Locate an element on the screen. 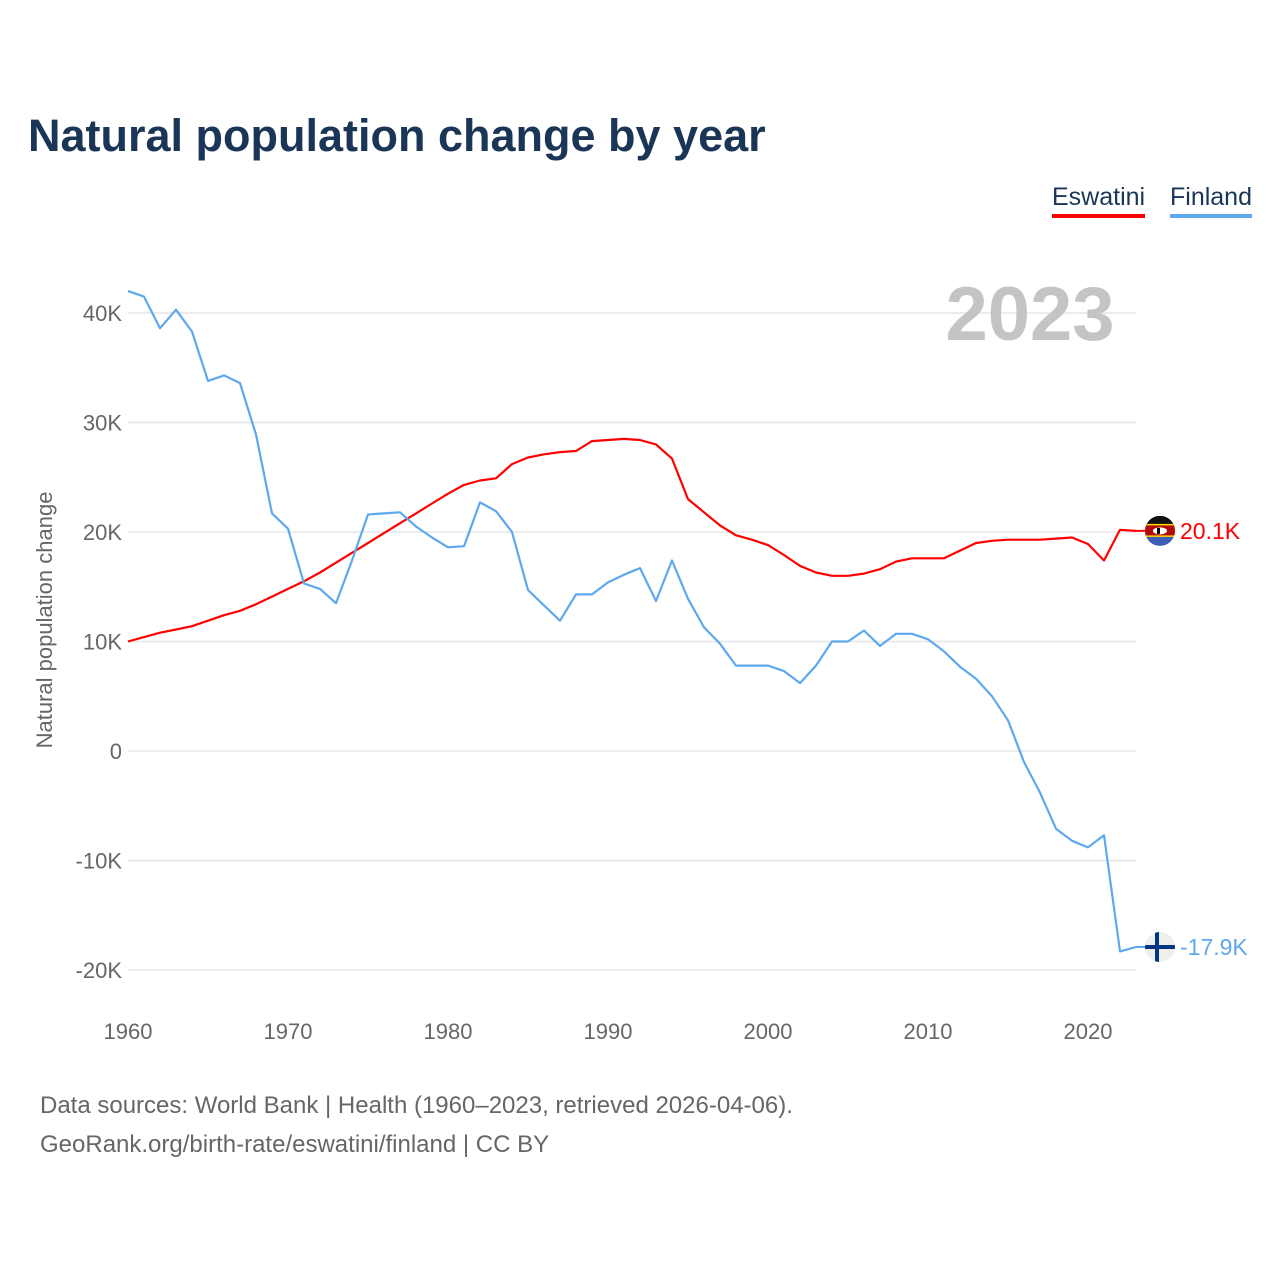 This screenshot has height=1280, width=1280. x-tick-label: 1980 is located at coordinates (448, 1031).